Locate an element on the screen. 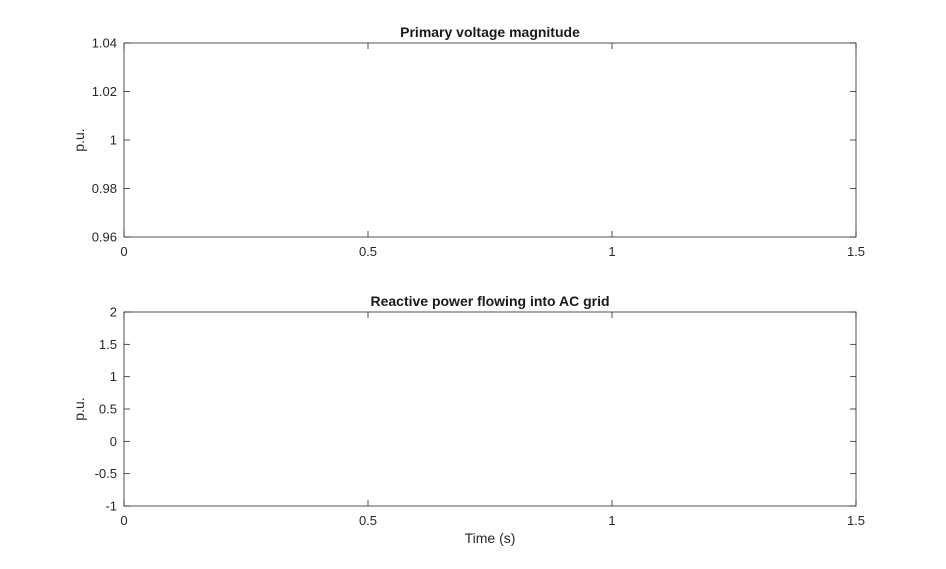  reactive-y-tick-label: 1.5 is located at coordinates (108, 344).